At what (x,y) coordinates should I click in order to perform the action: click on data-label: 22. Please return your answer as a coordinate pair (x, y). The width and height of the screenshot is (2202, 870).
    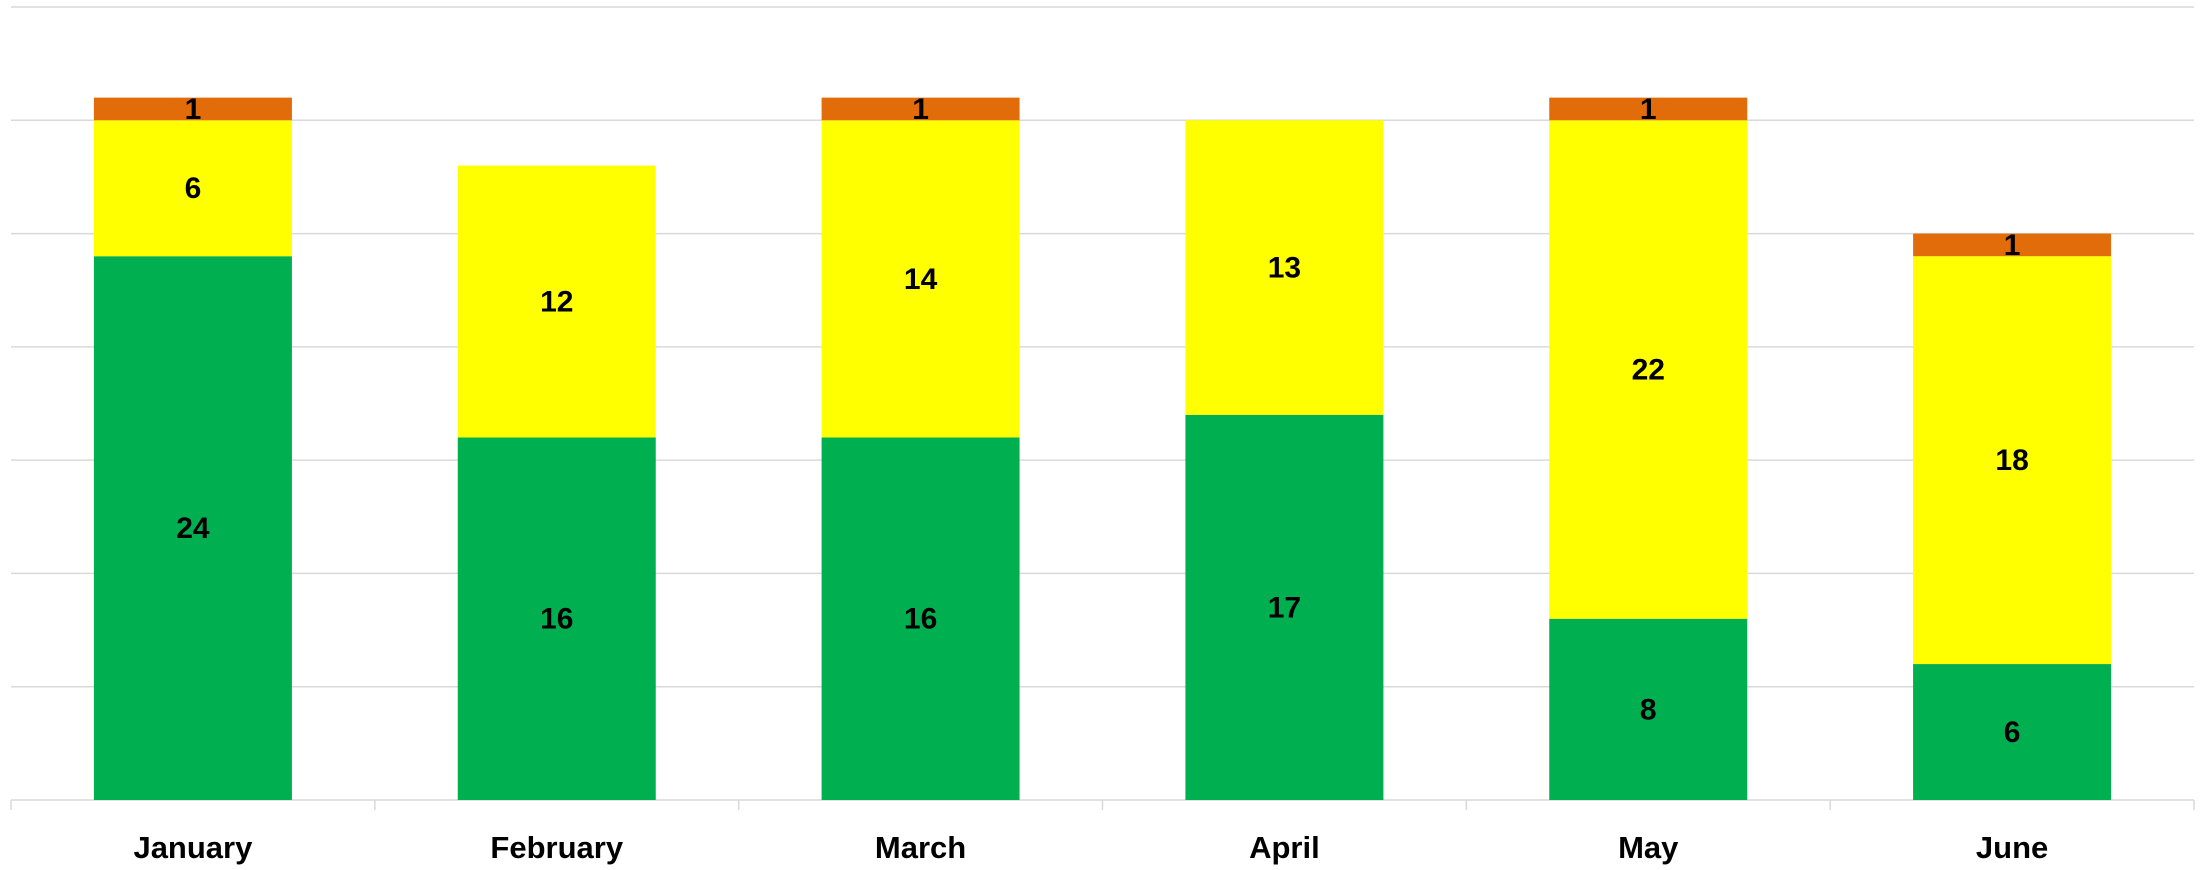
    Looking at the image, I should click on (1648, 369).